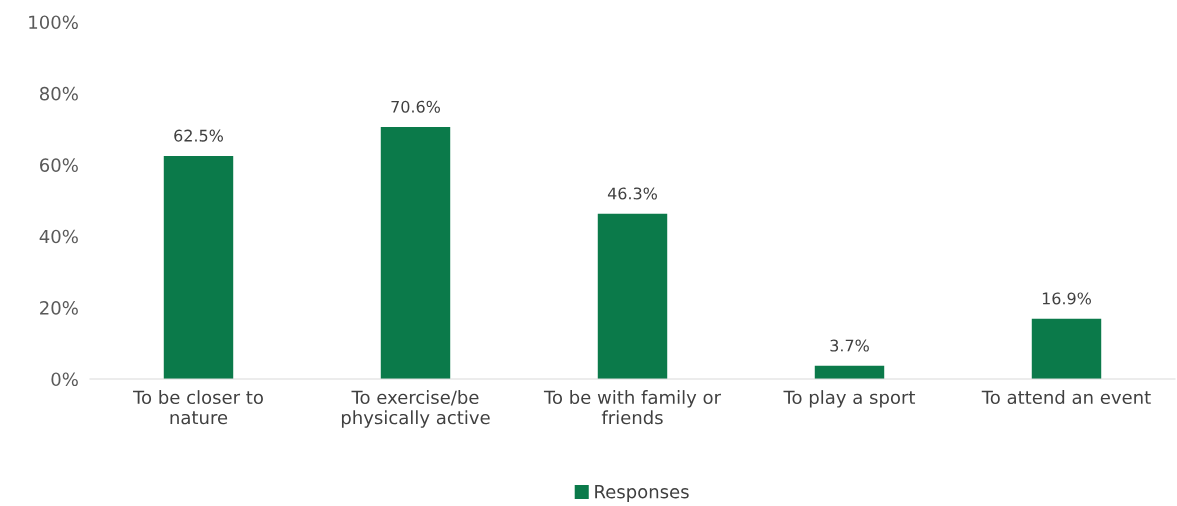 The image size is (1177, 506). Describe the element at coordinates (1066, 298) in the screenshot. I see `data-label: 16.9%` at that location.